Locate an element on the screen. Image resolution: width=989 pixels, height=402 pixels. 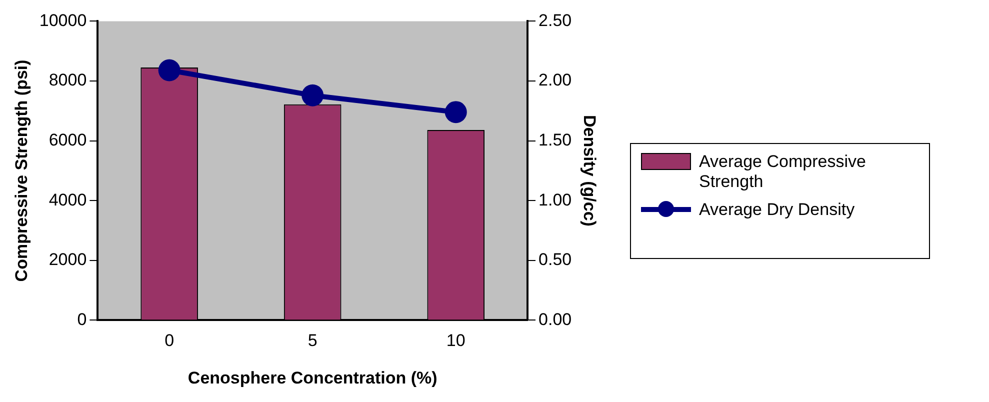
y-tick-label: 0 is located at coordinates (82, 319).